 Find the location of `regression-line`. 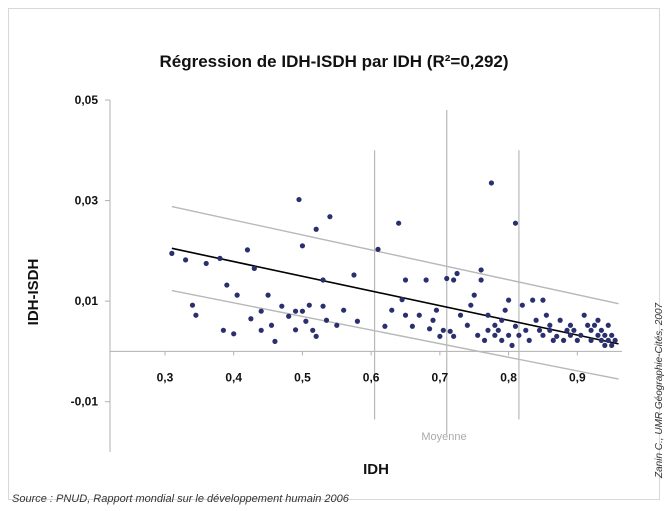

regression-line is located at coordinates (395, 296).